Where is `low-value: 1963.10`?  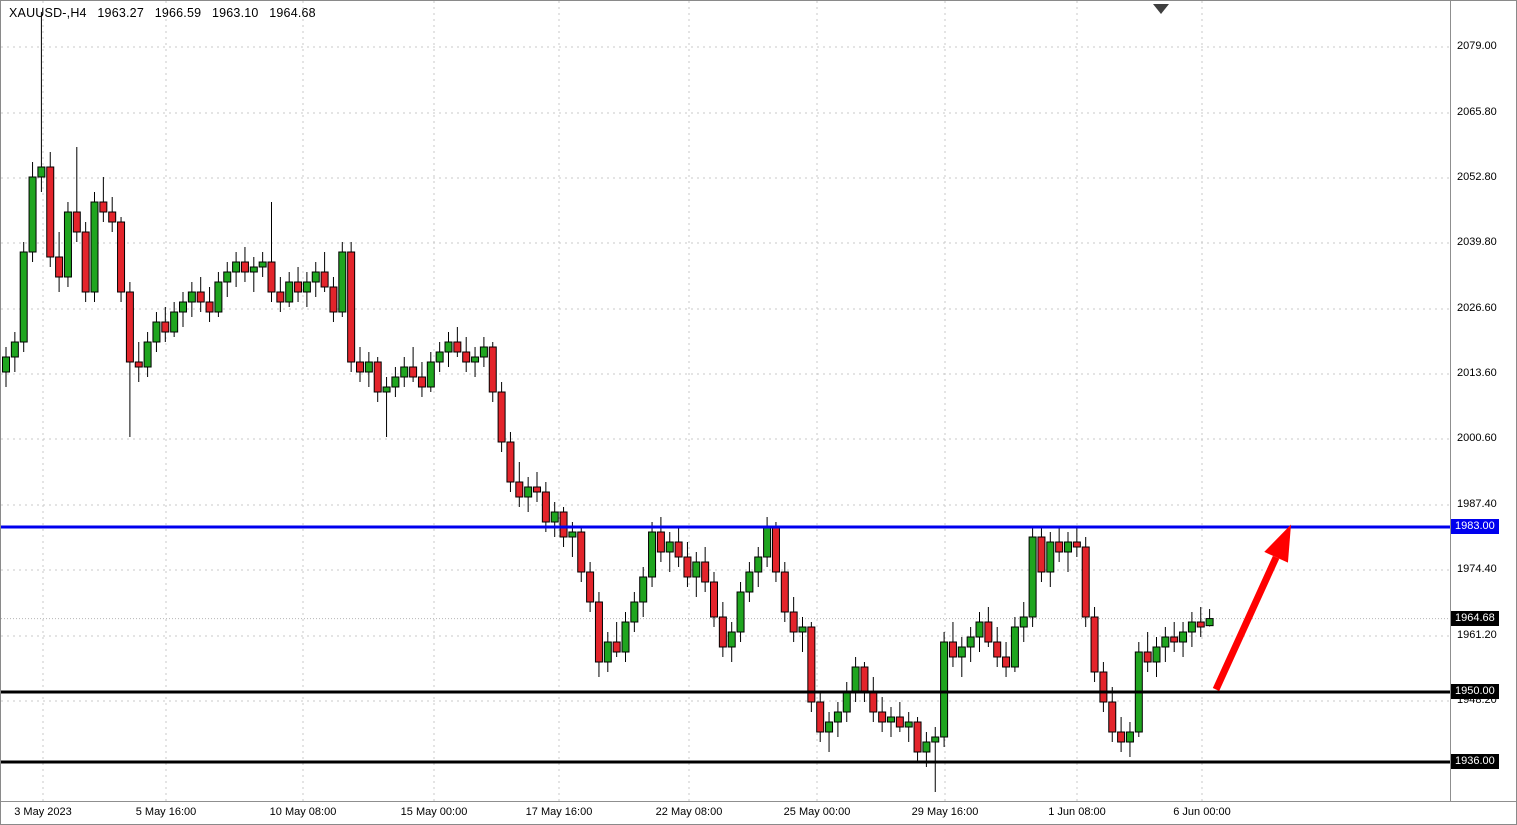
low-value: 1963.10 is located at coordinates (235, 13).